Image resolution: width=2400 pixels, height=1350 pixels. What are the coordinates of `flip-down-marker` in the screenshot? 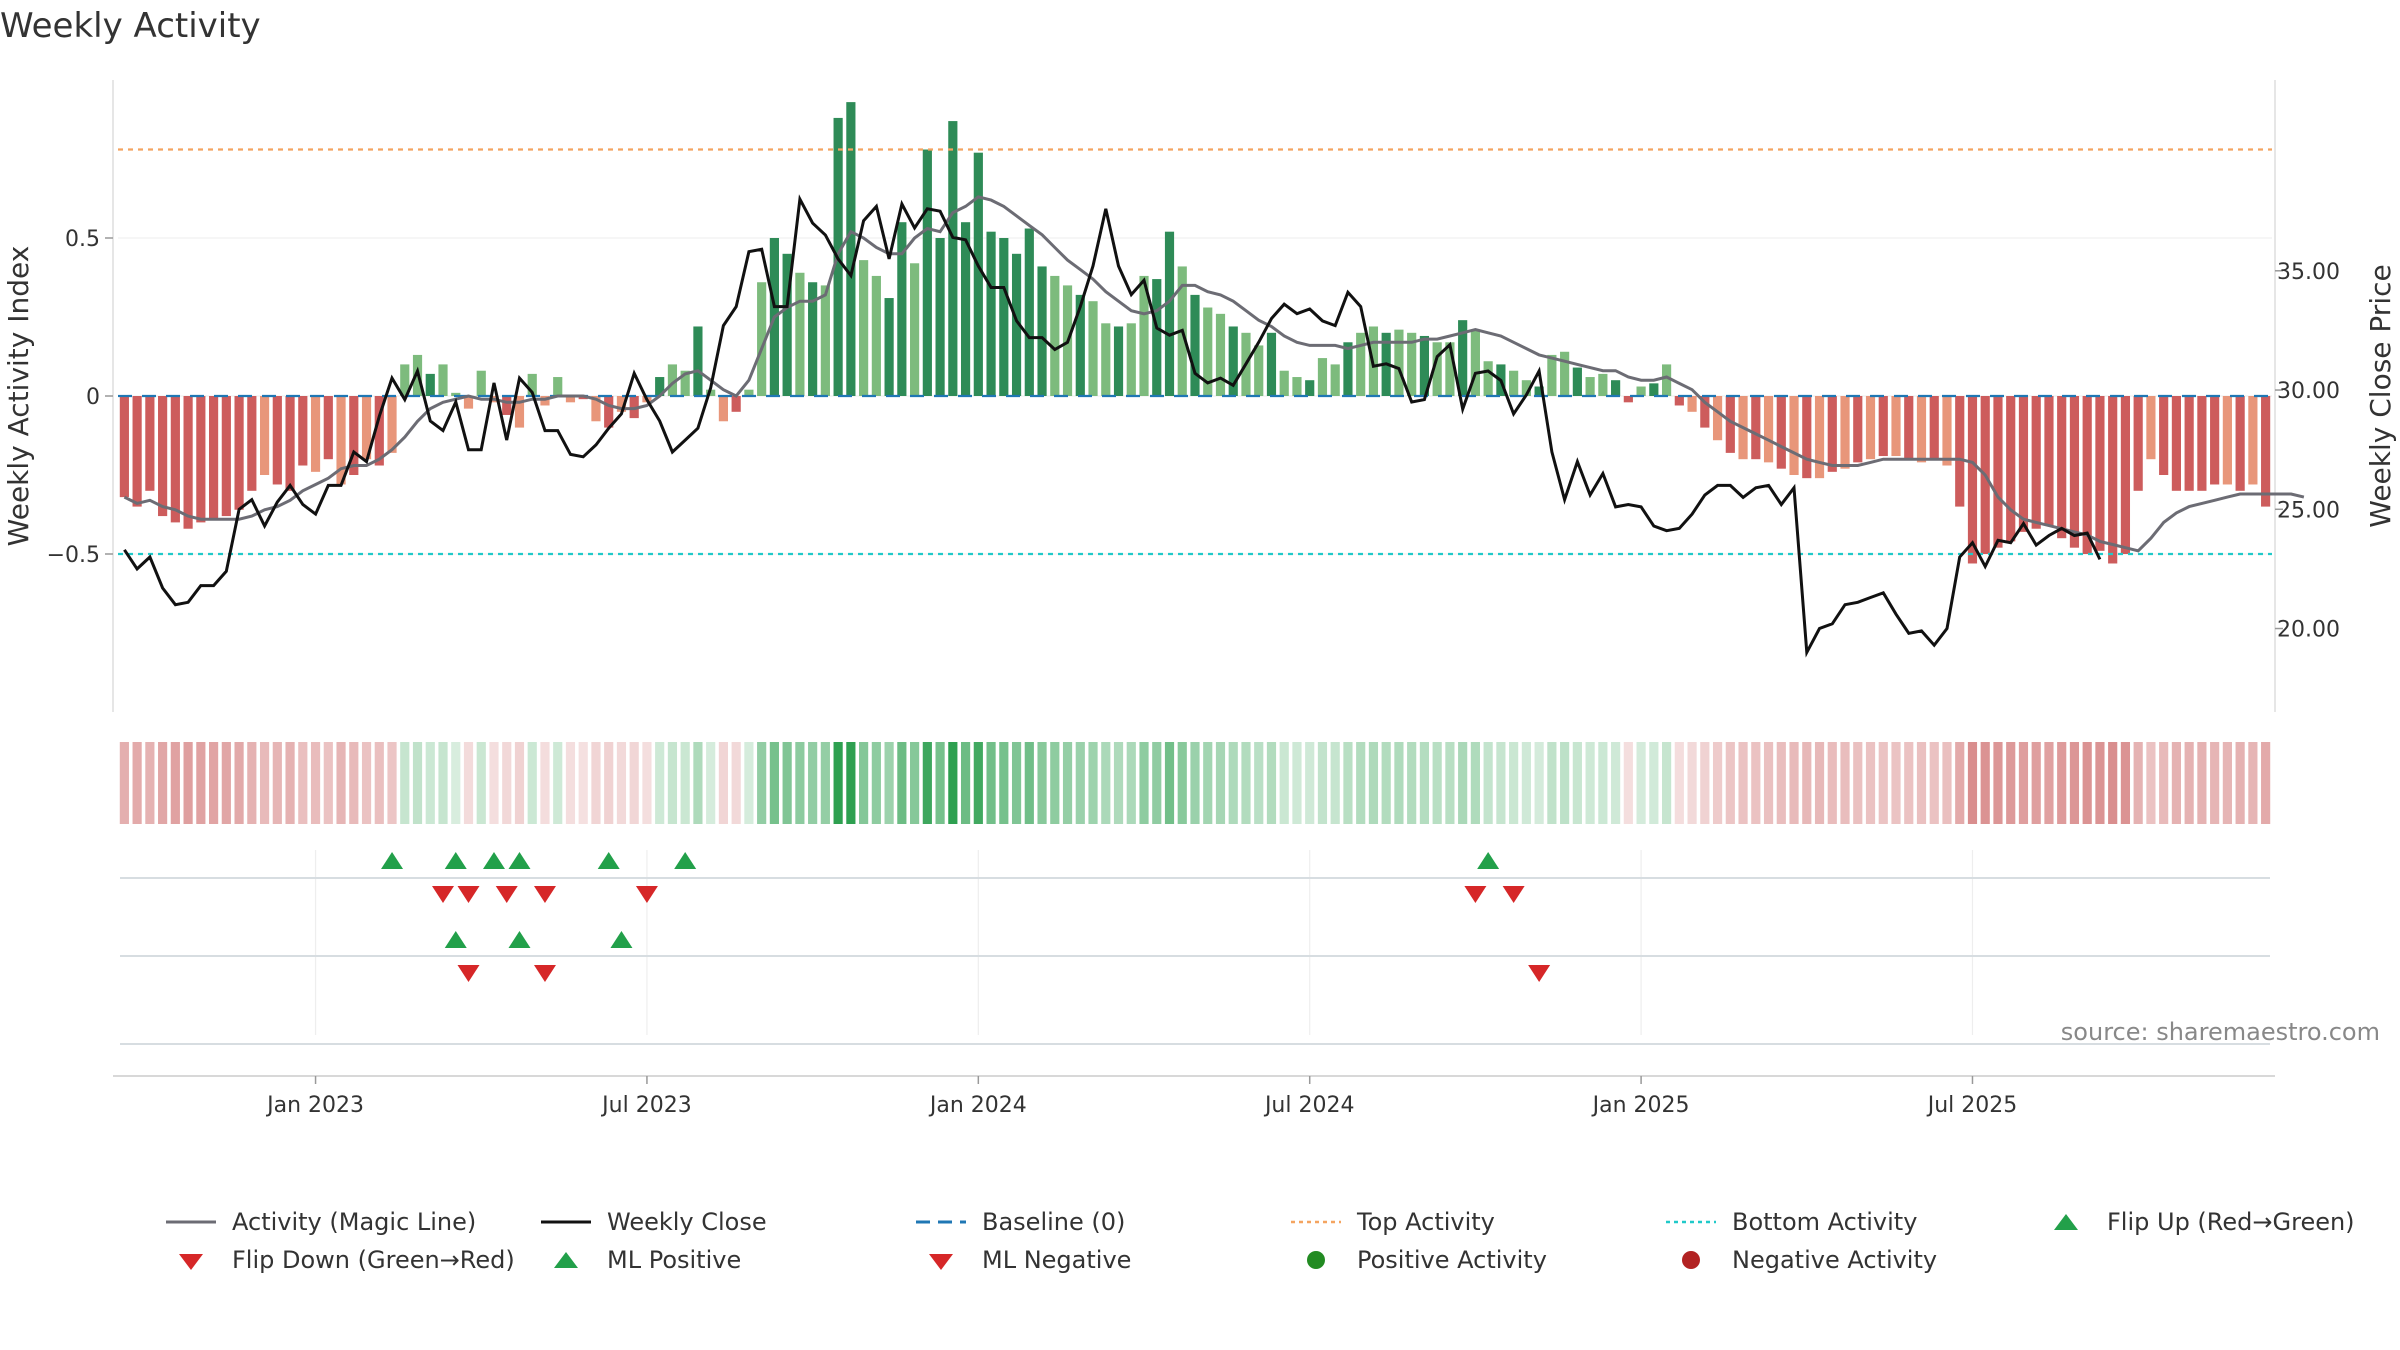 It's located at (506, 894).